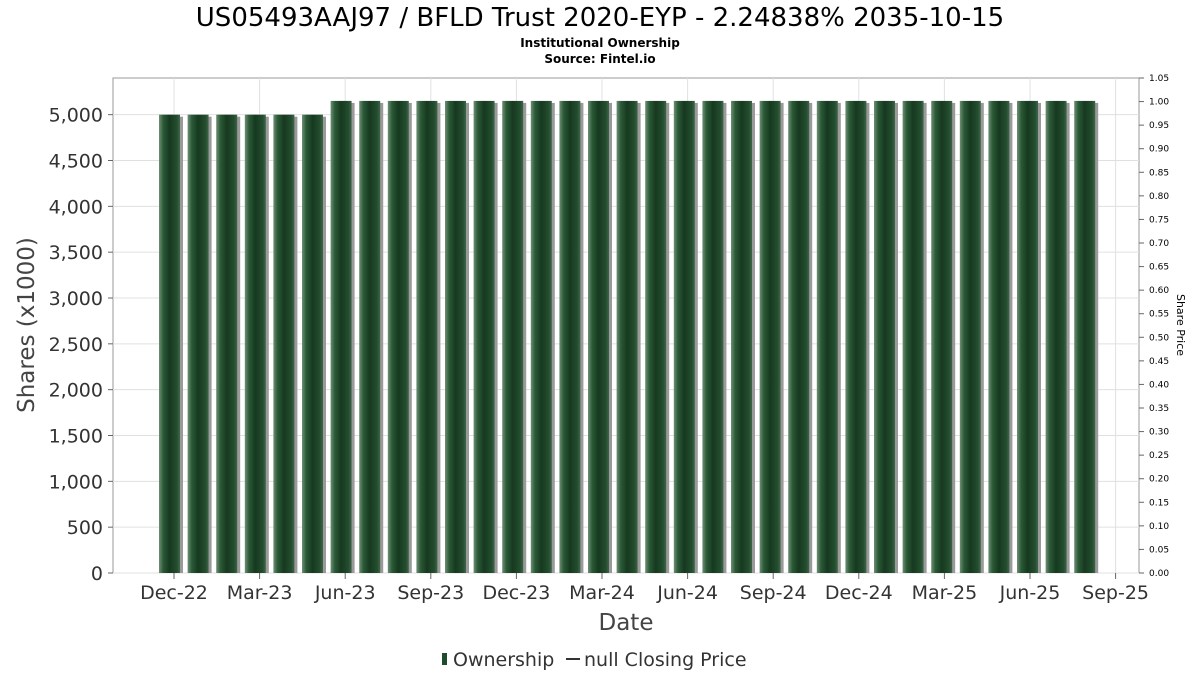 This screenshot has width=1200, height=675. Describe the element at coordinates (1159, 315) in the screenshot. I see `right-tick-label-11: 0.55` at that location.